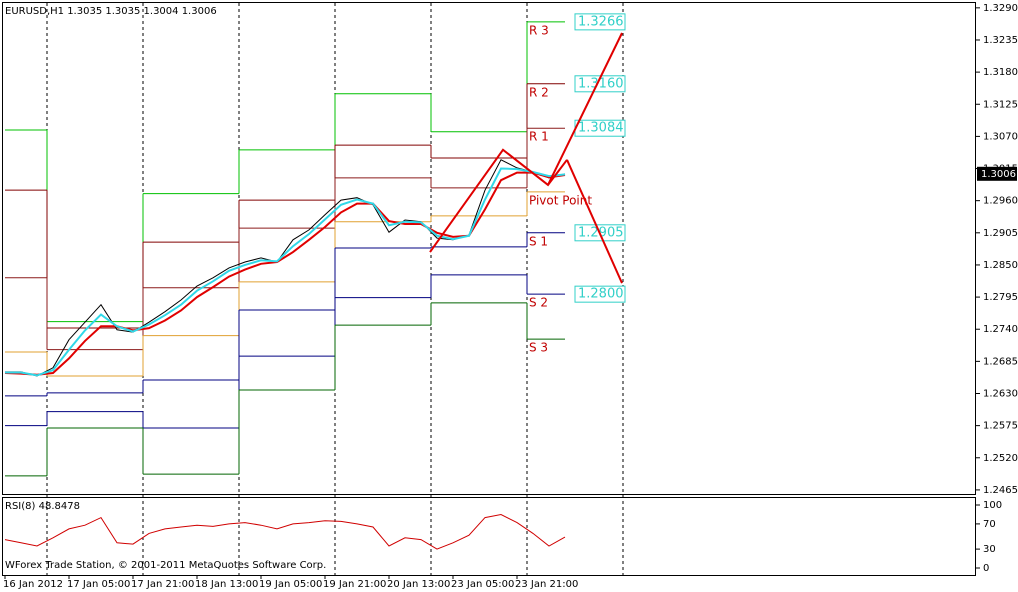  I want to click on y-tick-label: 0, so click(986, 568).